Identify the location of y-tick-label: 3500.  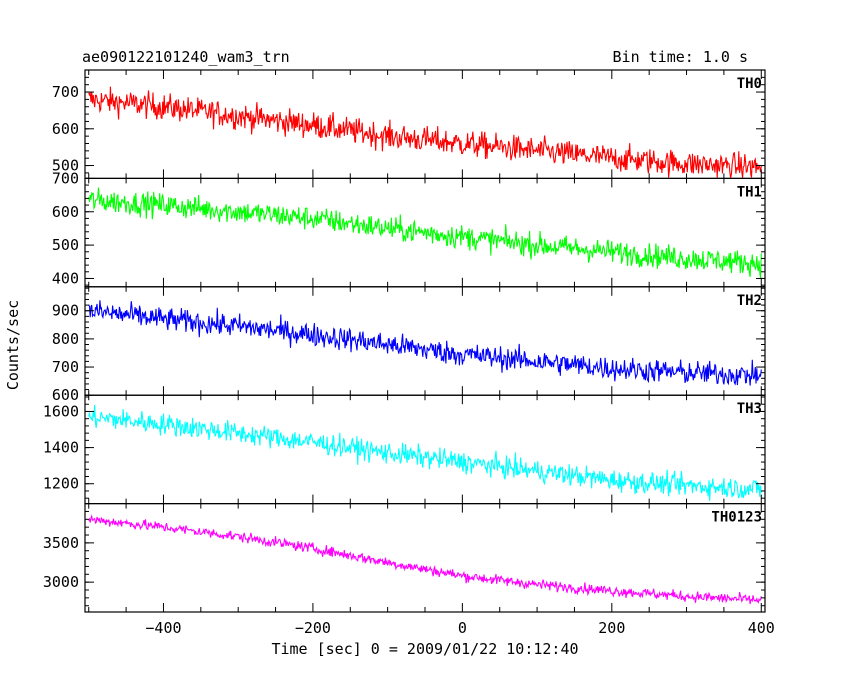
(61, 543).